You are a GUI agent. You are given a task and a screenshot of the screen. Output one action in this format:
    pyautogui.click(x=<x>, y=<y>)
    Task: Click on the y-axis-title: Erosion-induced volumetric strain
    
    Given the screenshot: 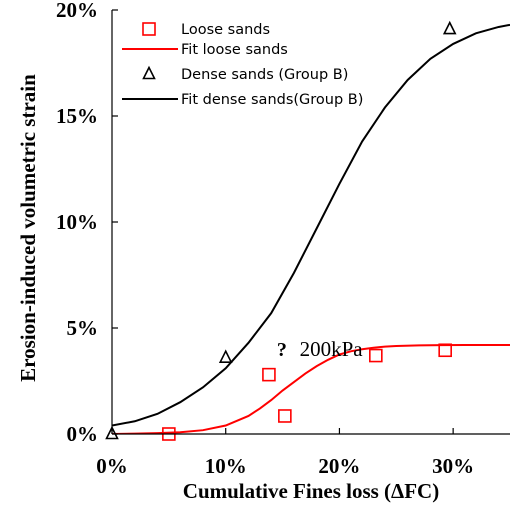 What is the action you would take?
    pyautogui.click(x=28, y=228)
    